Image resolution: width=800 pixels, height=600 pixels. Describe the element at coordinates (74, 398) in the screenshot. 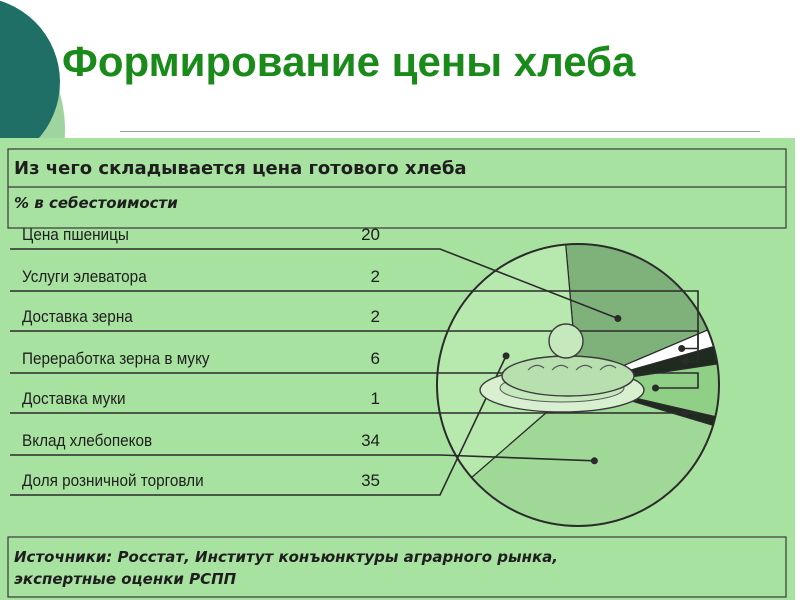

I see `legend-row-label: Доставка муки` at that location.